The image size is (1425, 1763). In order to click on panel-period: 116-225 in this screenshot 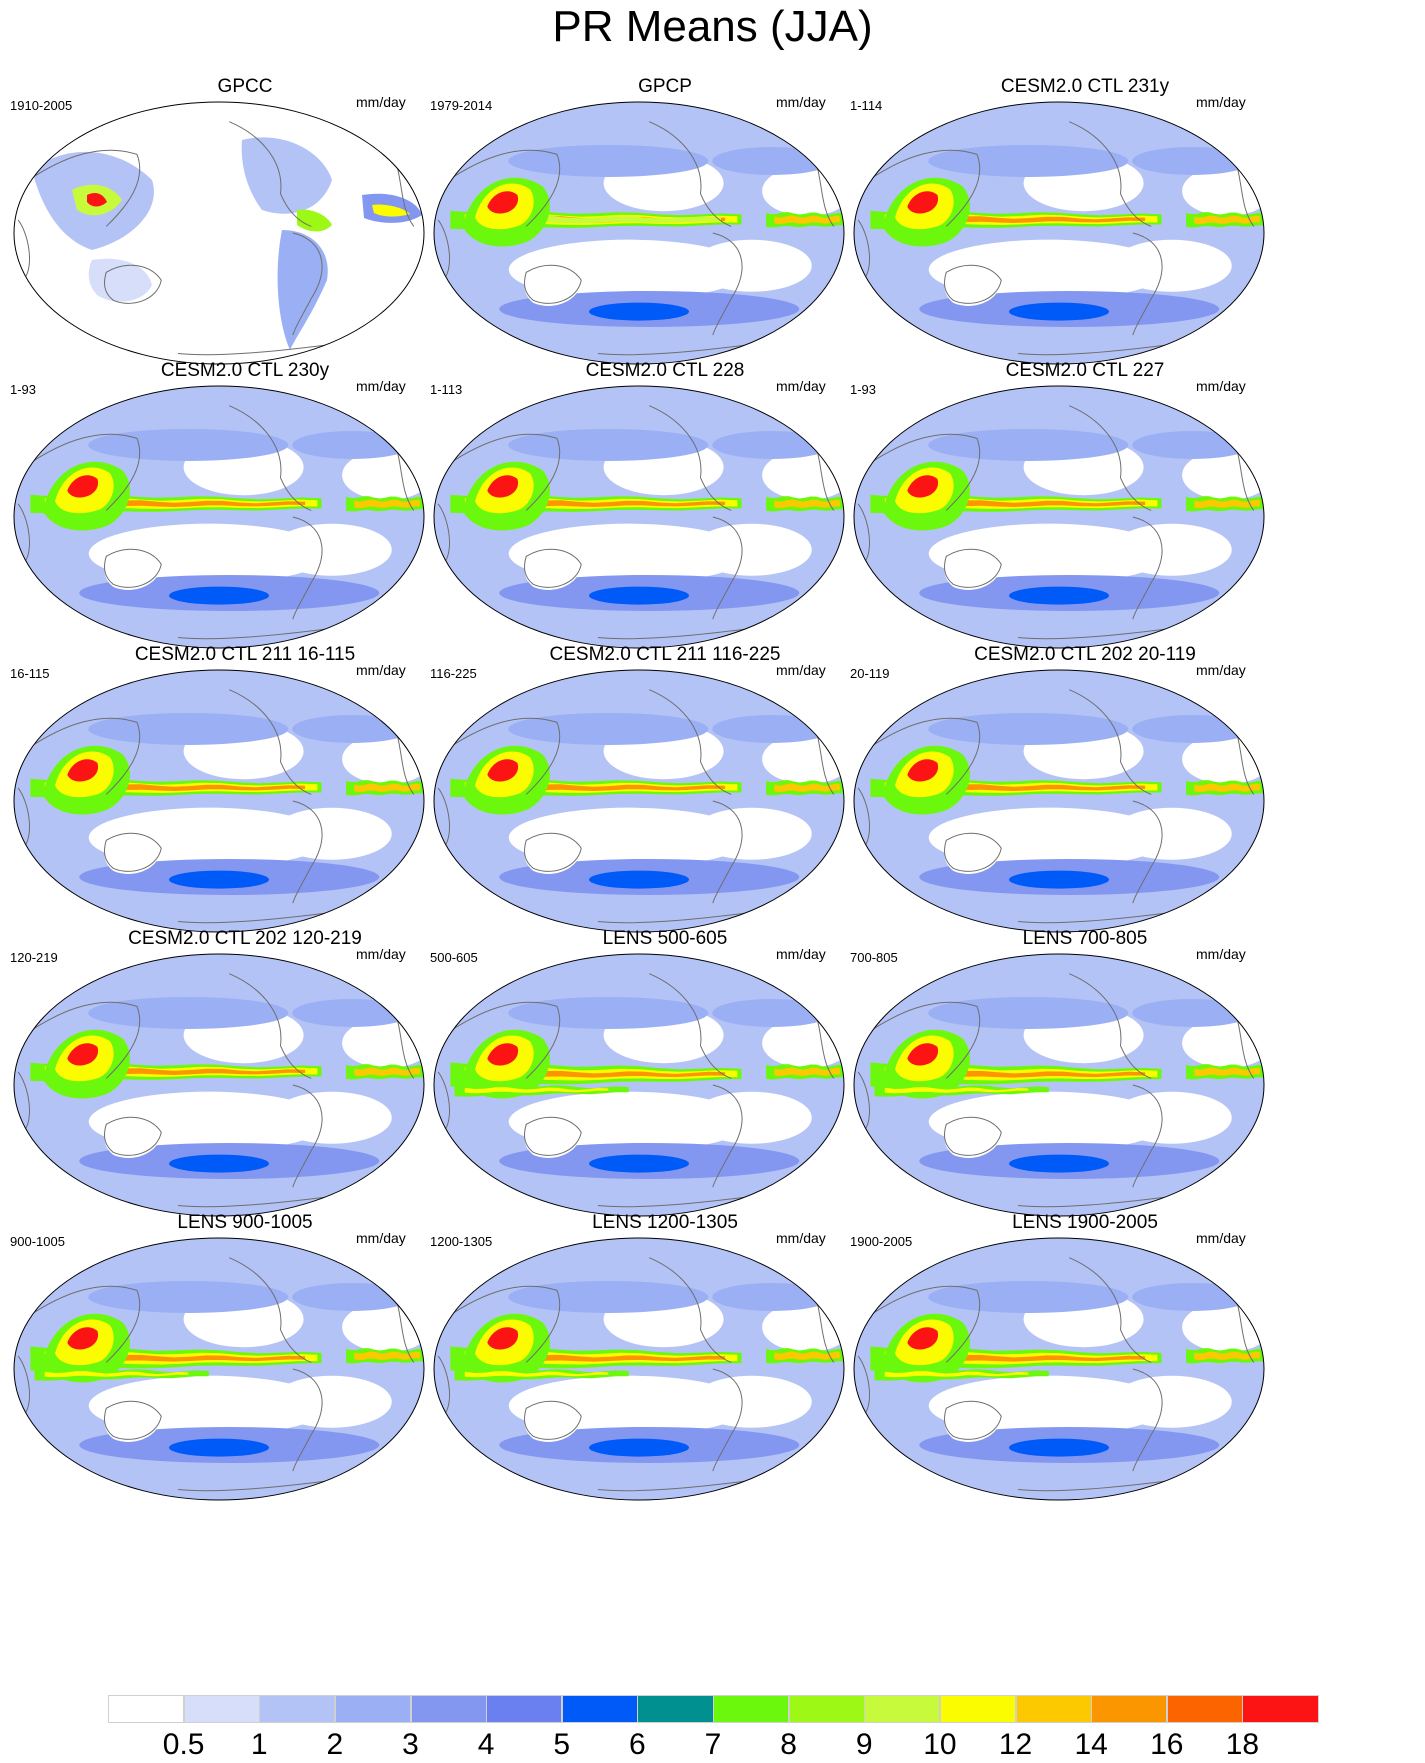, I will do `click(453, 673)`.